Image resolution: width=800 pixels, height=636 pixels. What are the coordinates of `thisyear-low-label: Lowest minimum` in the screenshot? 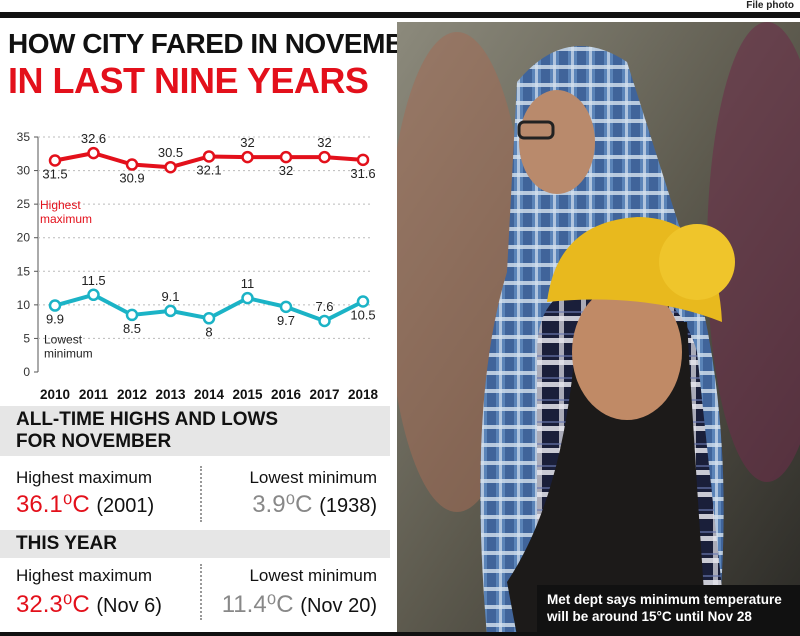 It's located at (313, 575).